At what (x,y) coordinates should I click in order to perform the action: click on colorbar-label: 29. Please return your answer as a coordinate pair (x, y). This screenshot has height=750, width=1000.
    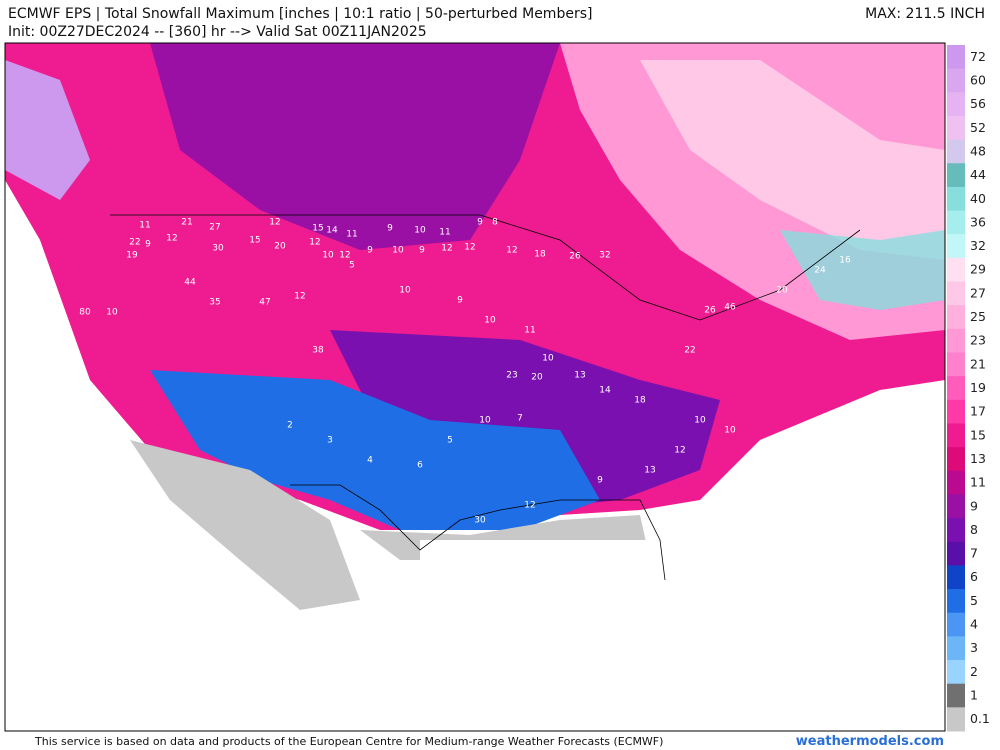
    Looking at the image, I should click on (978, 269).